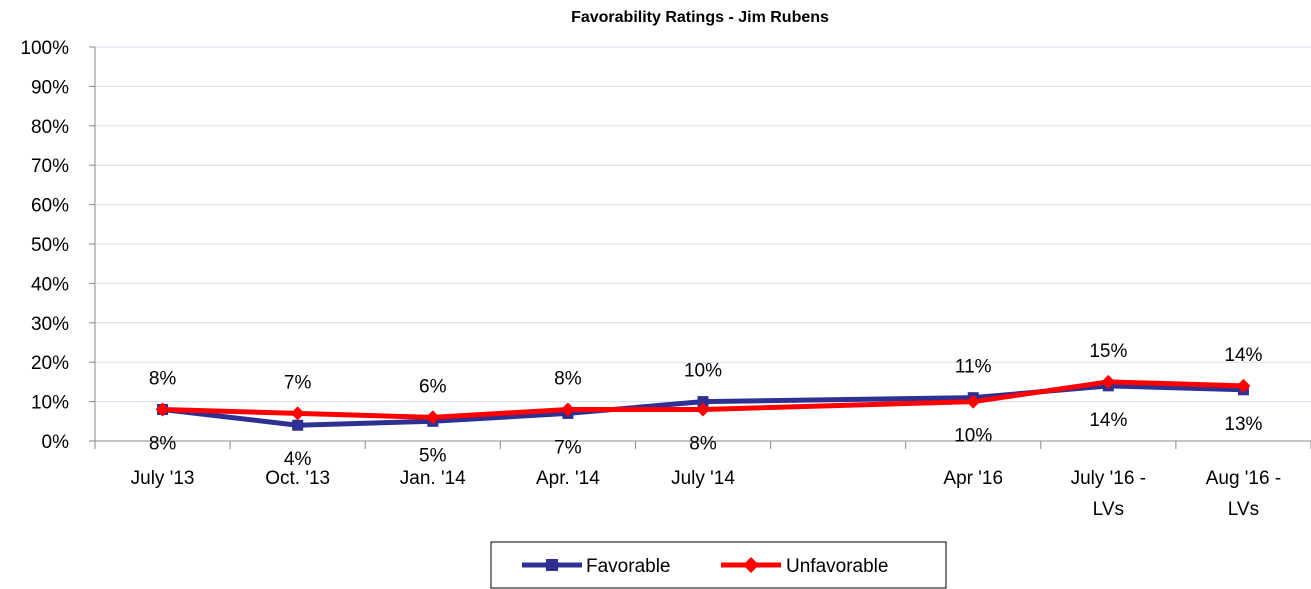  Describe the element at coordinates (50, 127) in the screenshot. I see `y-tick-label: 80%` at that location.